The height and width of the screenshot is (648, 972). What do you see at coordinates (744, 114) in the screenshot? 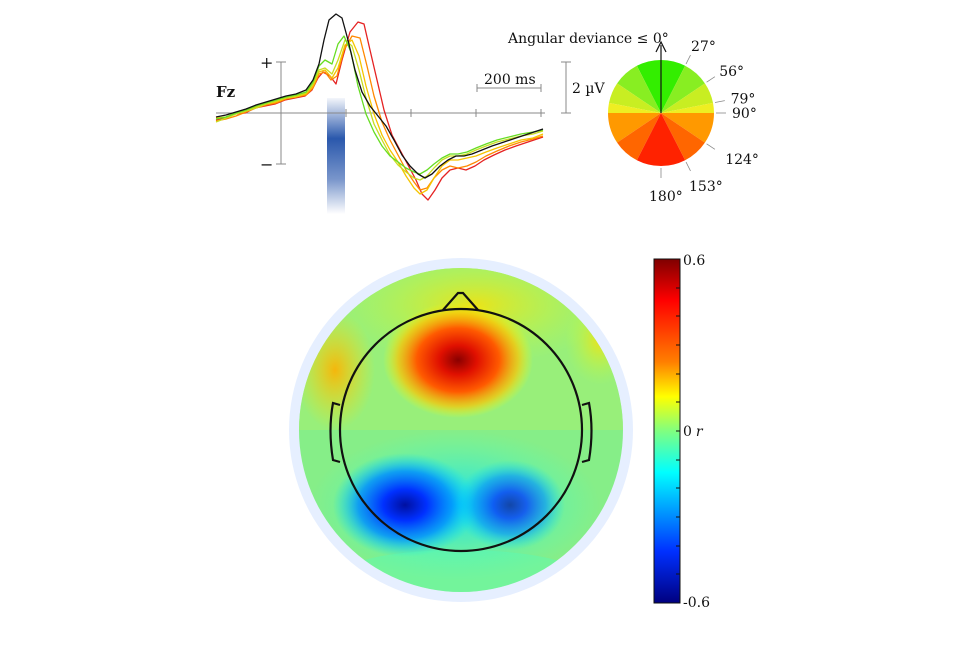
I see `pie-boundary-label-3: 90°` at bounding box center [744, 114].